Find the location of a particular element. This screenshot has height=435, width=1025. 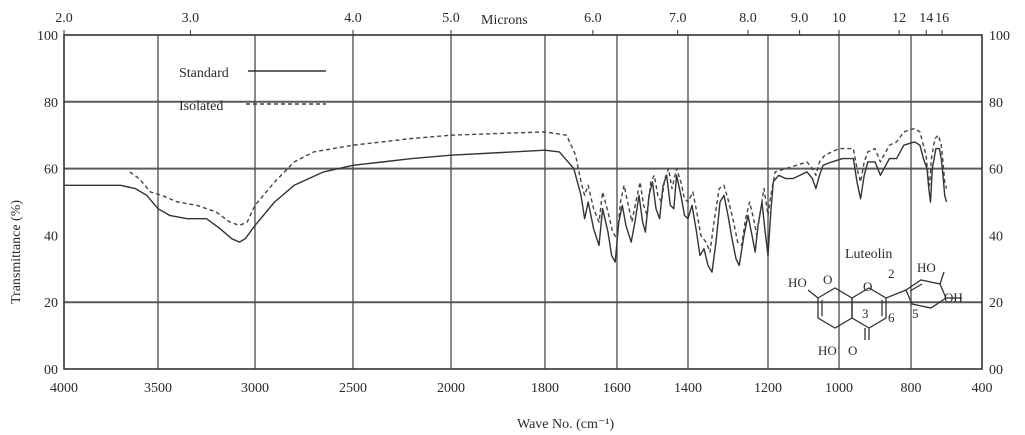

y-tick-label-left-5: 100 is located at coordinates (47, 36).